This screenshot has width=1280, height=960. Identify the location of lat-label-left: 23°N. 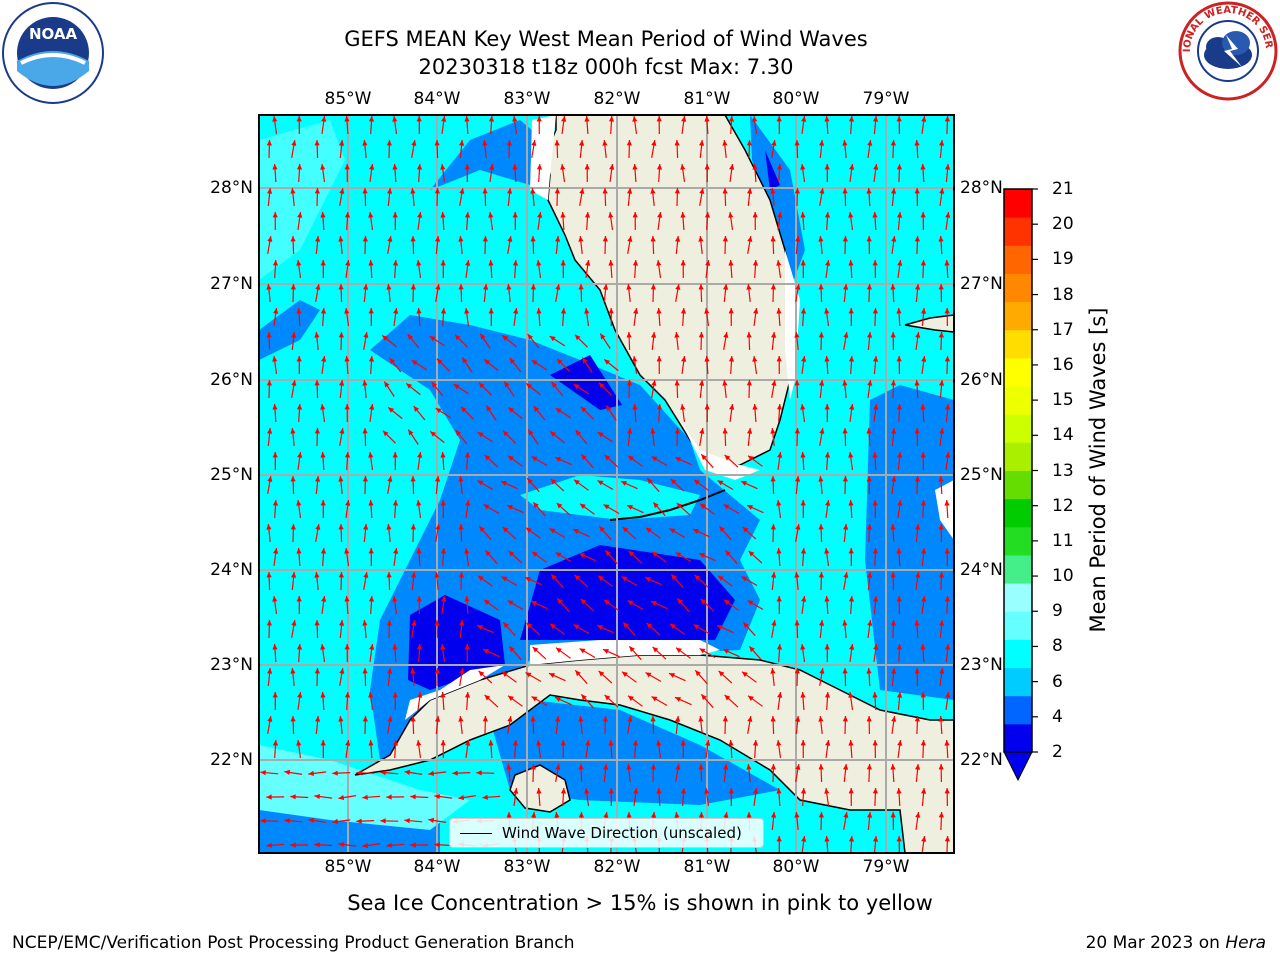
(231, 665).